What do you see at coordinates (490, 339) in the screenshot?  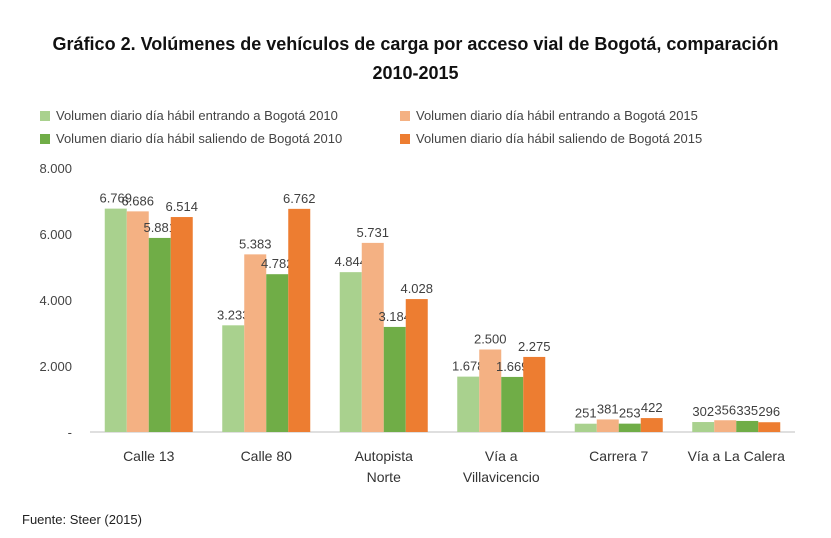 I see `data-label: 2.500` at bounding box center [490, 339].